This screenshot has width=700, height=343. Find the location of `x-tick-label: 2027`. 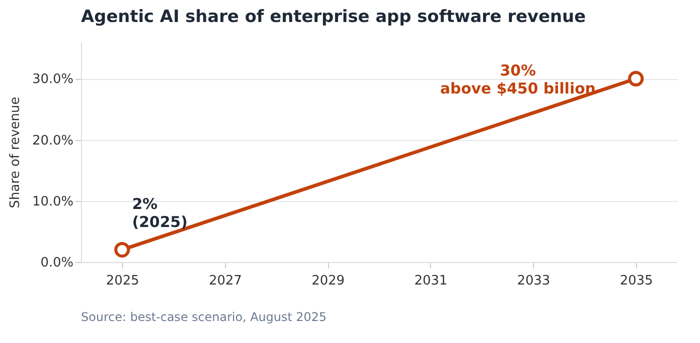

x-tick-label: 2027 is located at coordinates (225, 281).